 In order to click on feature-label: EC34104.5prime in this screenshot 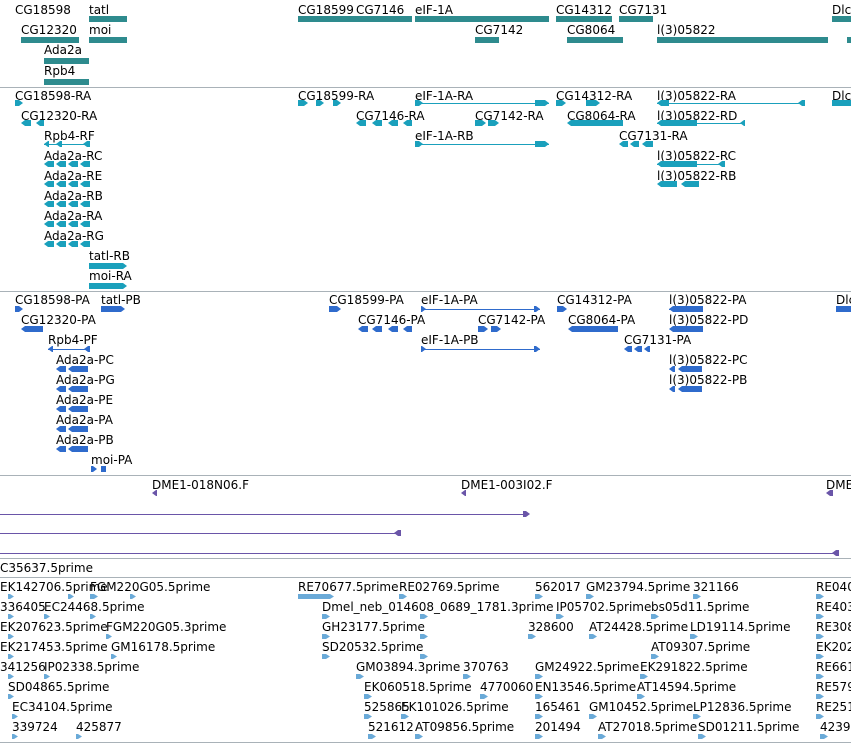, I will do `click(62, 707)`.